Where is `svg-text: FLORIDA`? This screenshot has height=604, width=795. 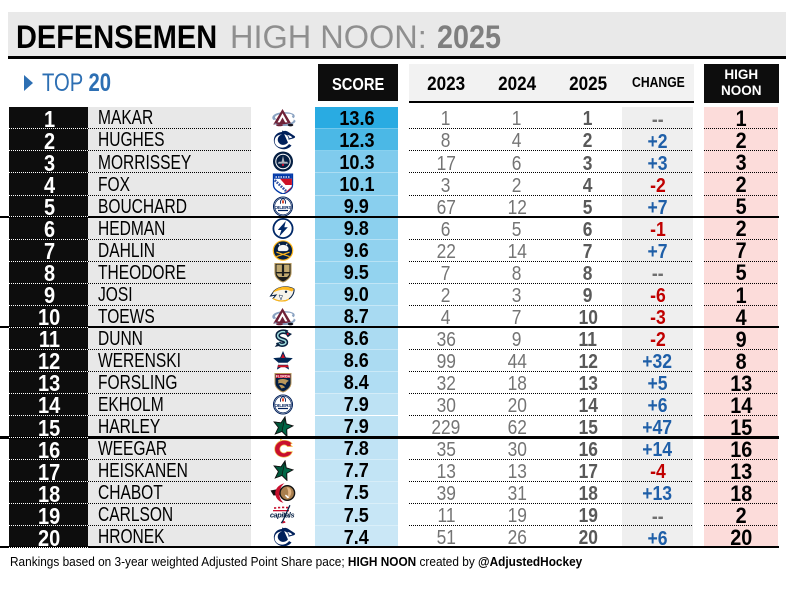 svg-text: FLORIDA is located at coordinates (283, 376).